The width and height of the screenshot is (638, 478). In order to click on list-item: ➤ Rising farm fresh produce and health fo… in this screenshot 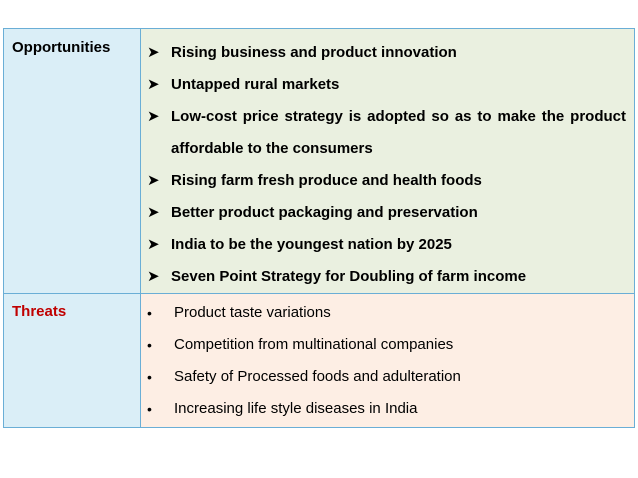, I will do `click(383, 181)`.